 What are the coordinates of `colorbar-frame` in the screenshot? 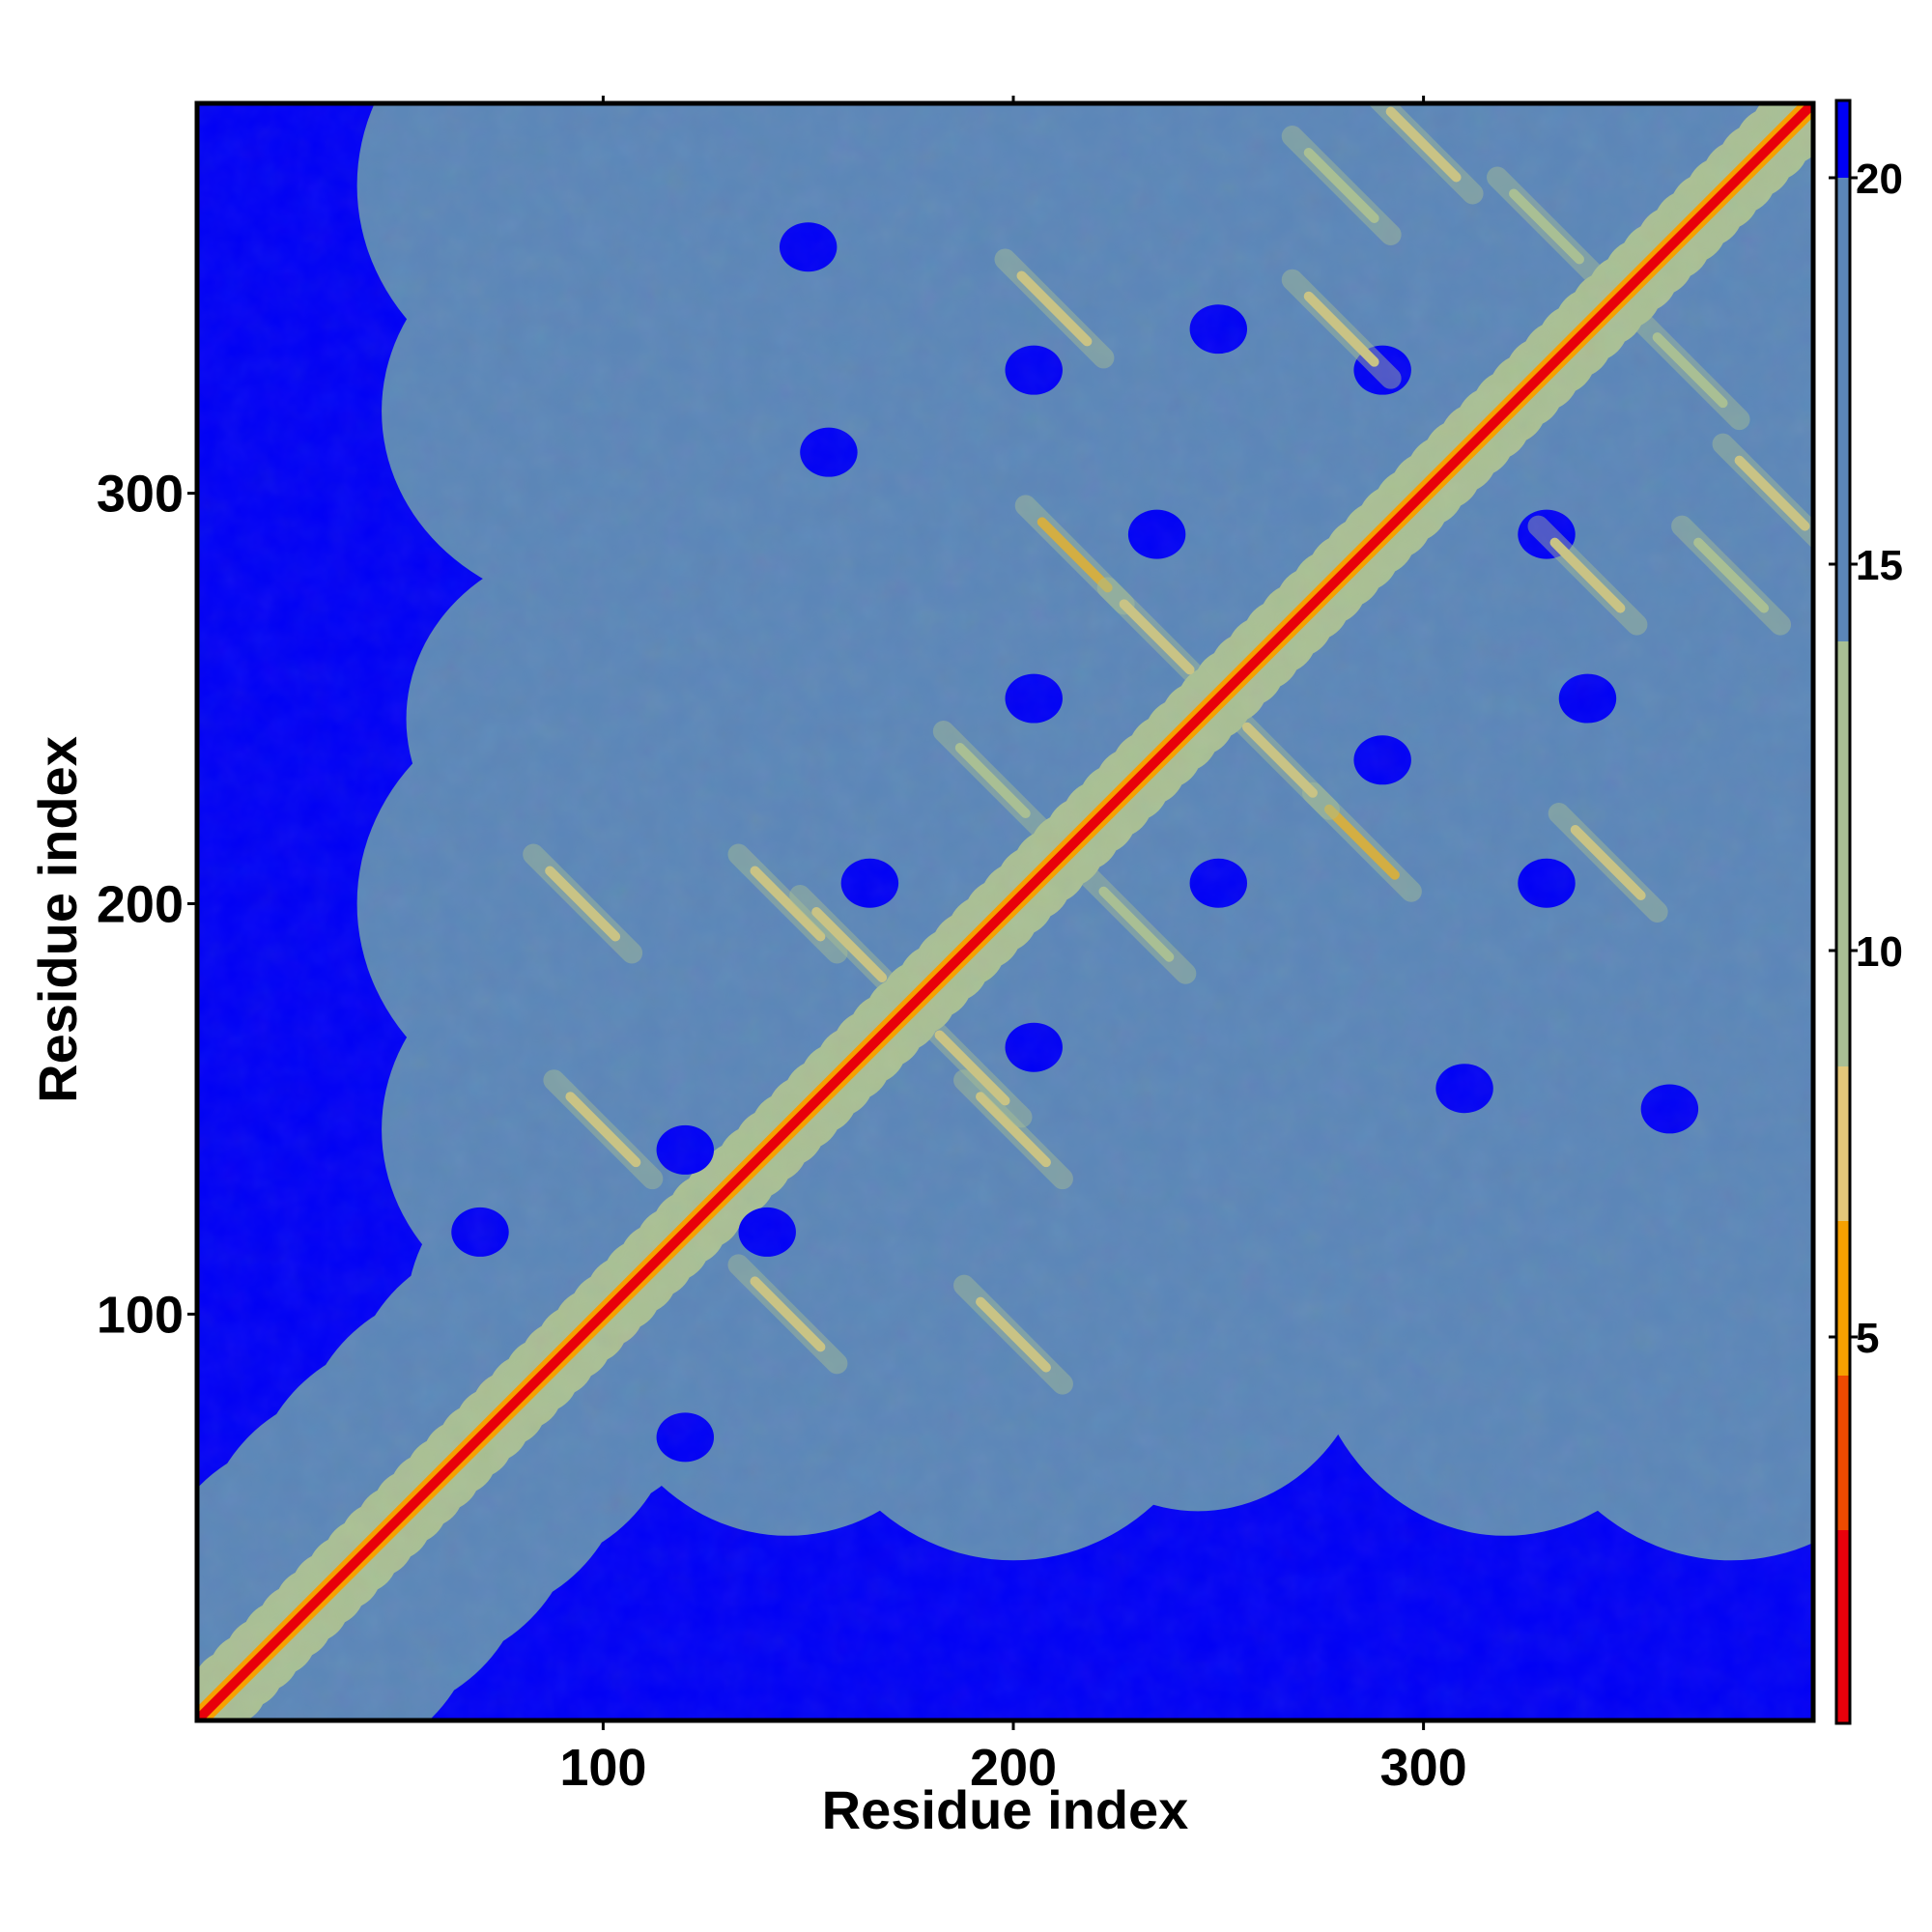 It's located at (1843, 912).